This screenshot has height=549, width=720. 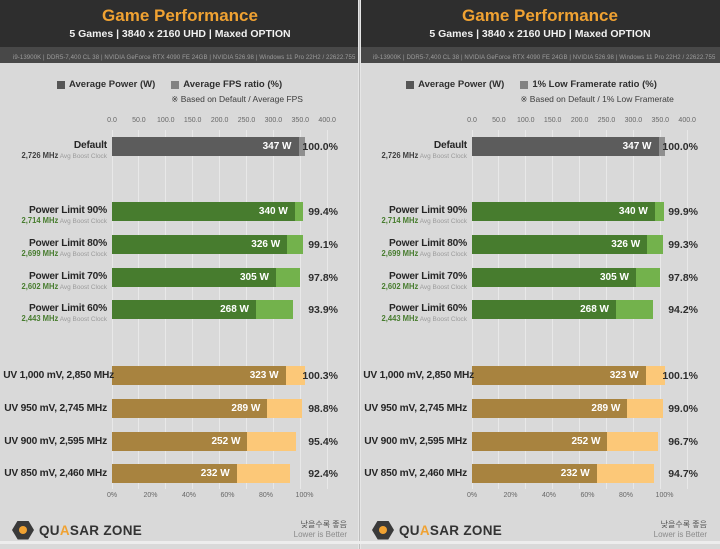 What do you see at coordinates (57, 375) in the screenshot?
I see `row-label: UV 1,000 mV, 2,850 MHz` at bounding box center [57, 375].